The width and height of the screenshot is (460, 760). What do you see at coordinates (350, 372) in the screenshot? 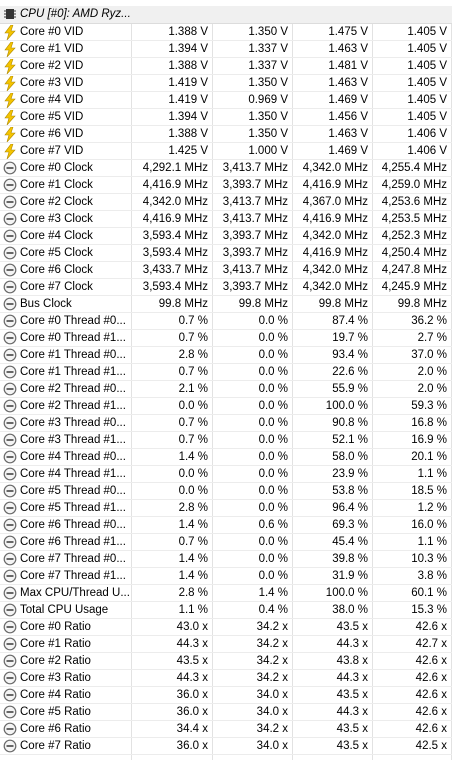
I see `sensor-value: 22.6 %` at bounding box center [350, 372].